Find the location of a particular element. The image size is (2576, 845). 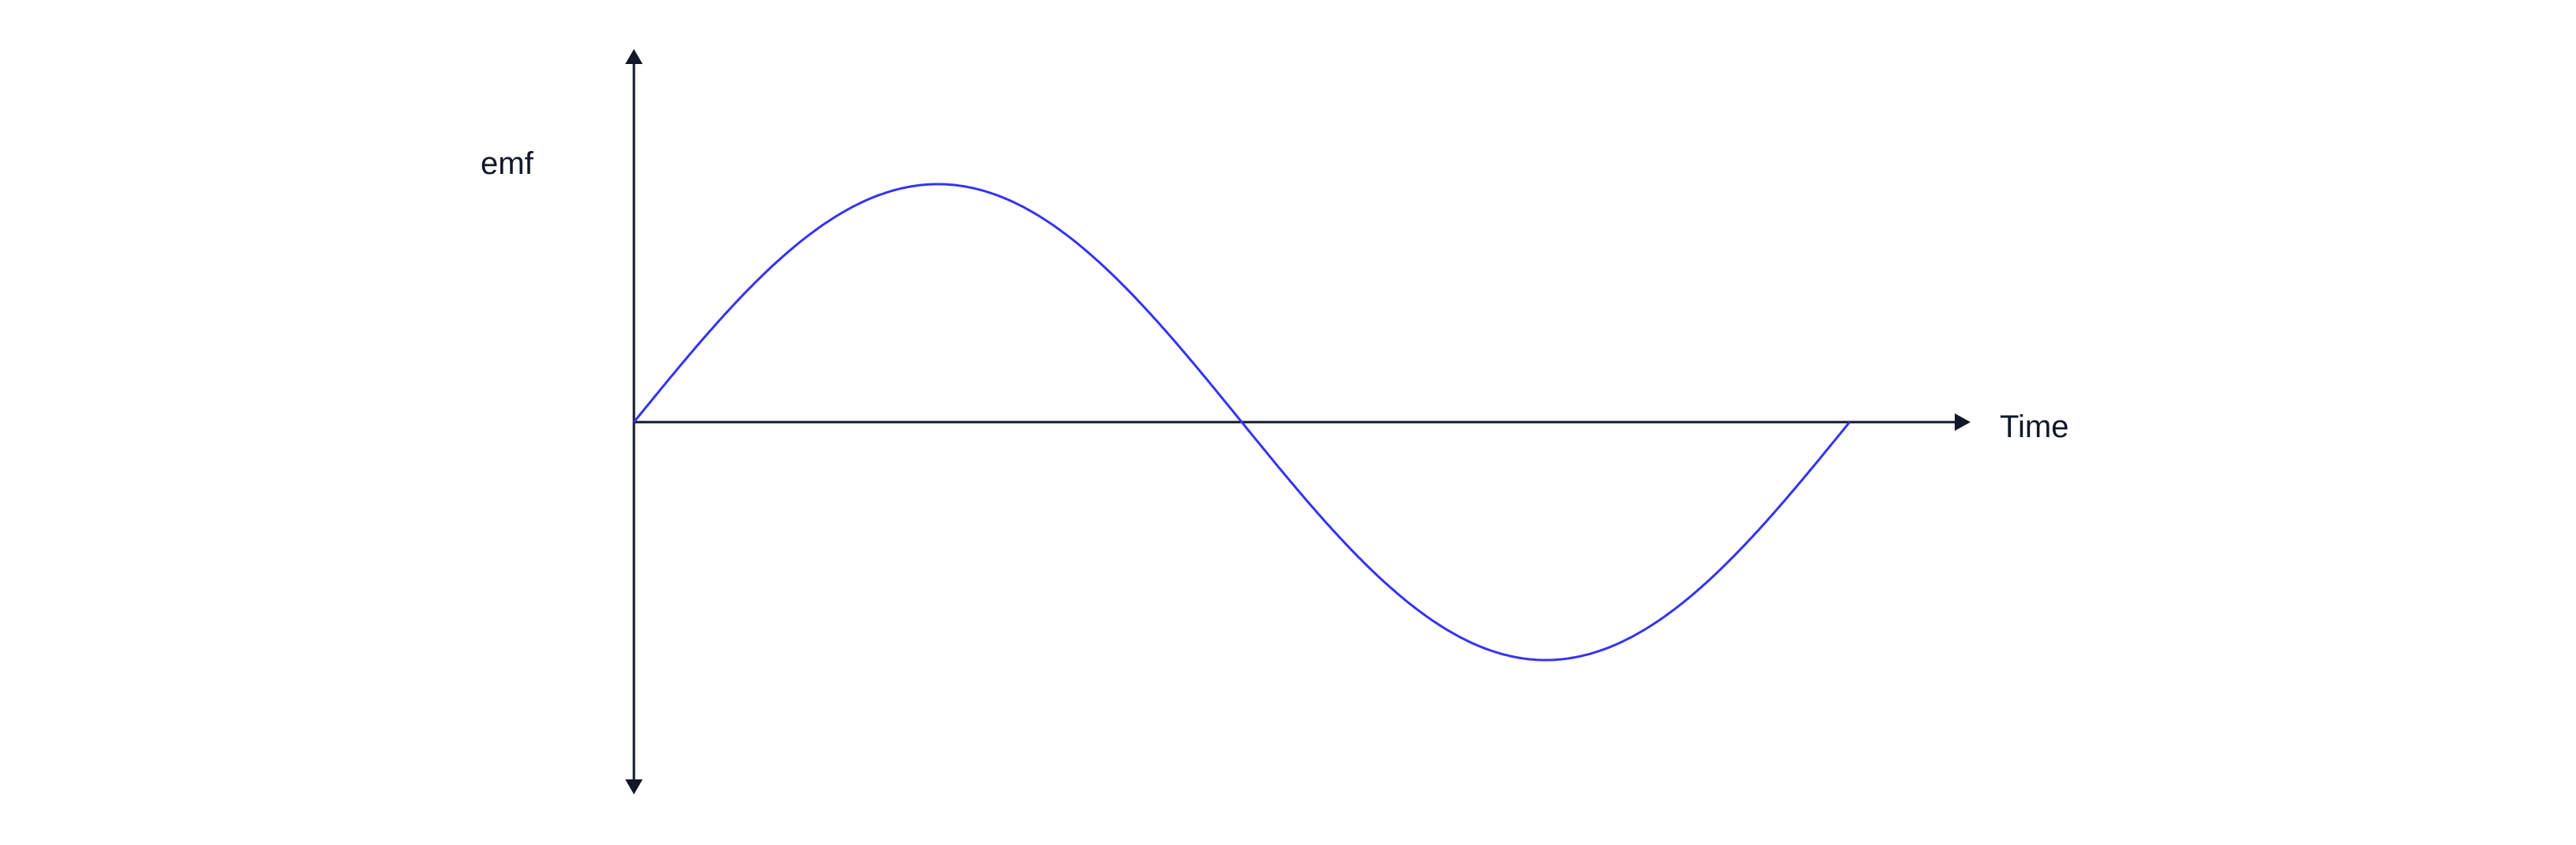

y-axis-arrow-up-icon is located at coordinates (634, 56).